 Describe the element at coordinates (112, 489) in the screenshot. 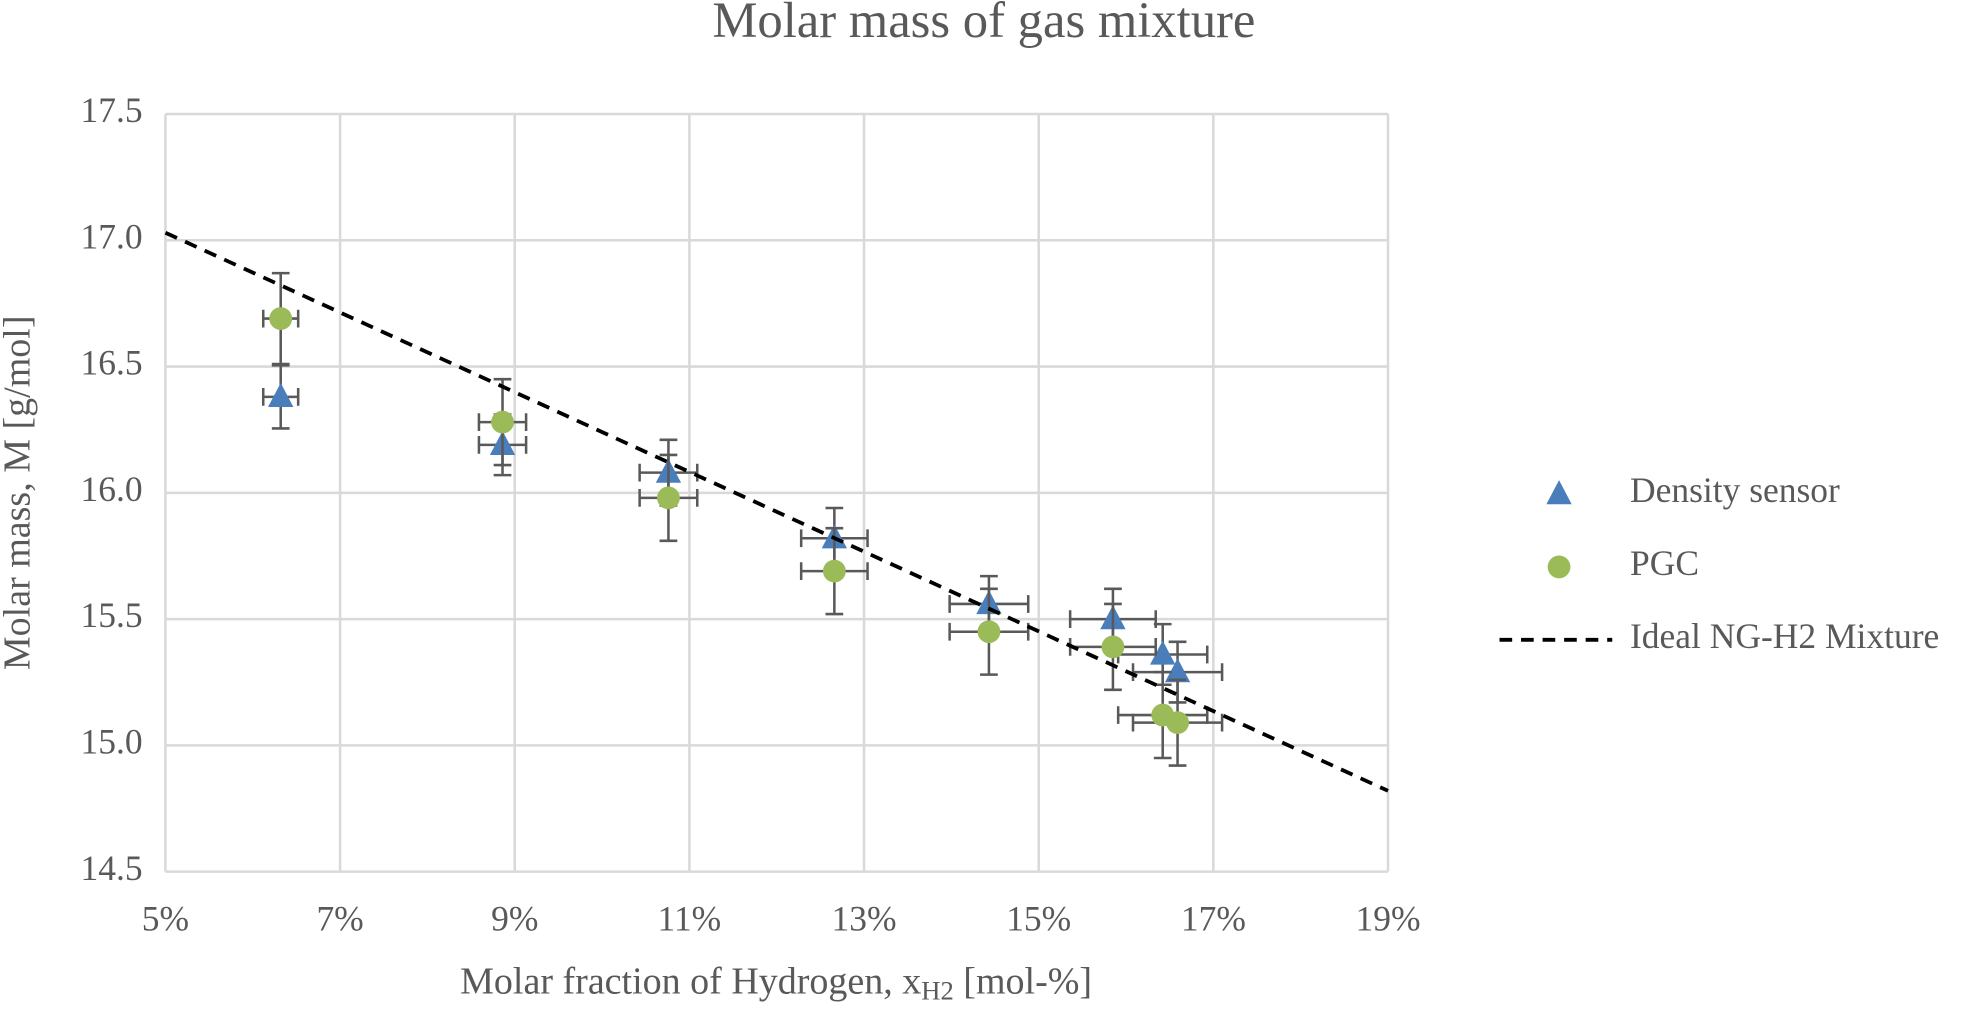

I see `y-tick-label: 16.0` at that location.